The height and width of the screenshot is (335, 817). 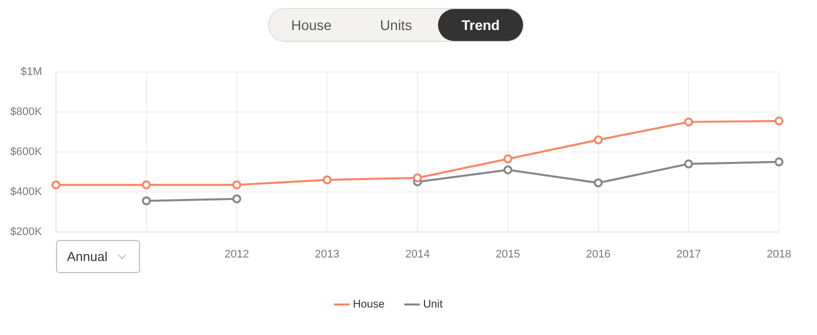 What do you see at coordinates (779, 254) in the screenshot?
I see `x-tick-label: 2018` at bounding box center [779, 254].